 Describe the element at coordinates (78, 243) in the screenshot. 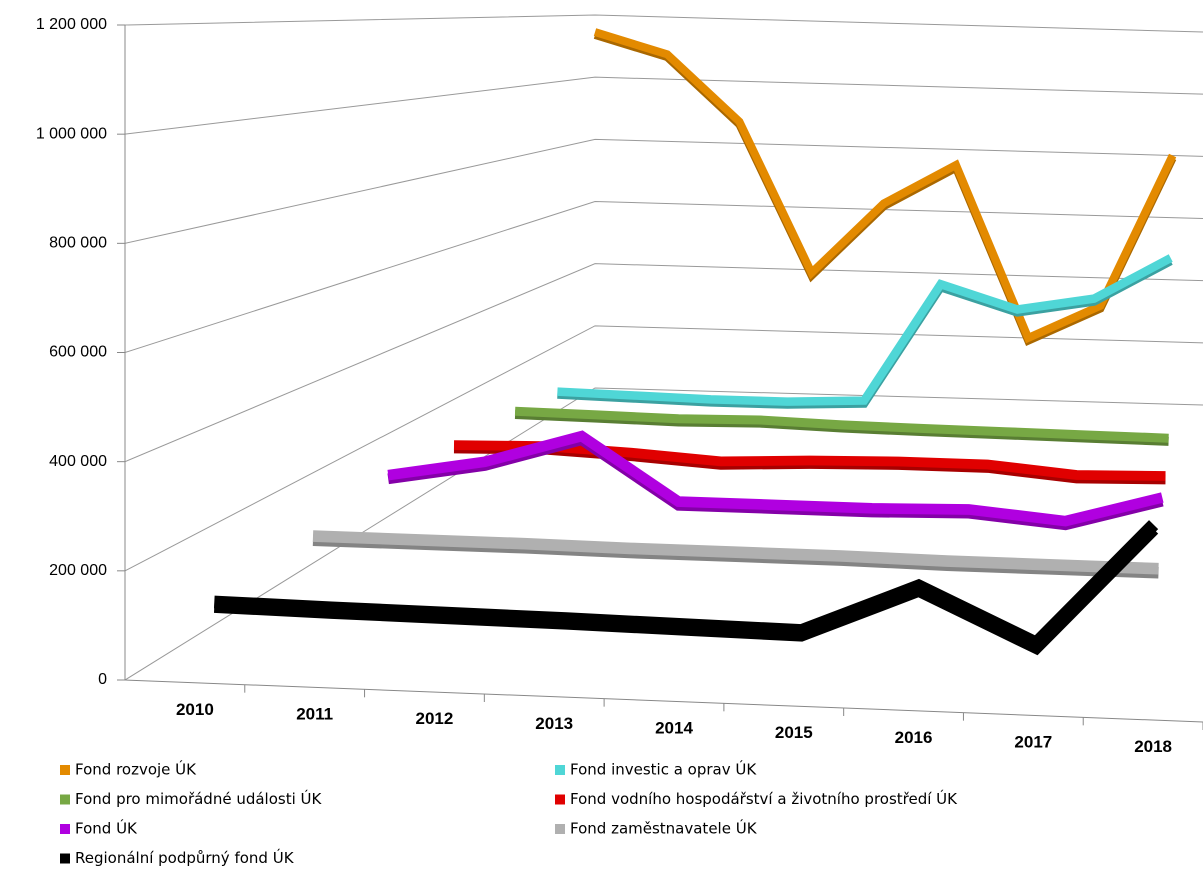

I see `y-tick-label: 800 000` at that location.